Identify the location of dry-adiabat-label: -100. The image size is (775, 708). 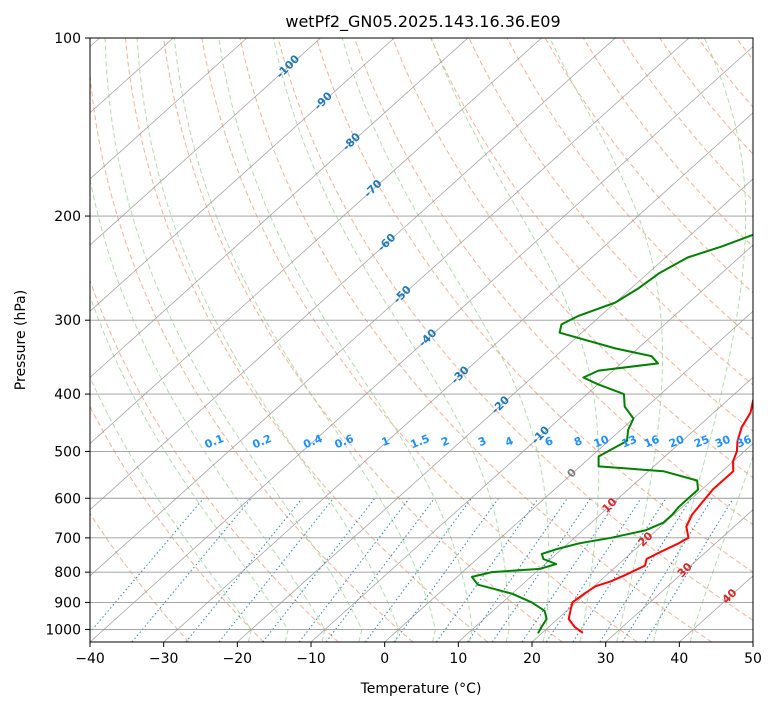
(288, 66).